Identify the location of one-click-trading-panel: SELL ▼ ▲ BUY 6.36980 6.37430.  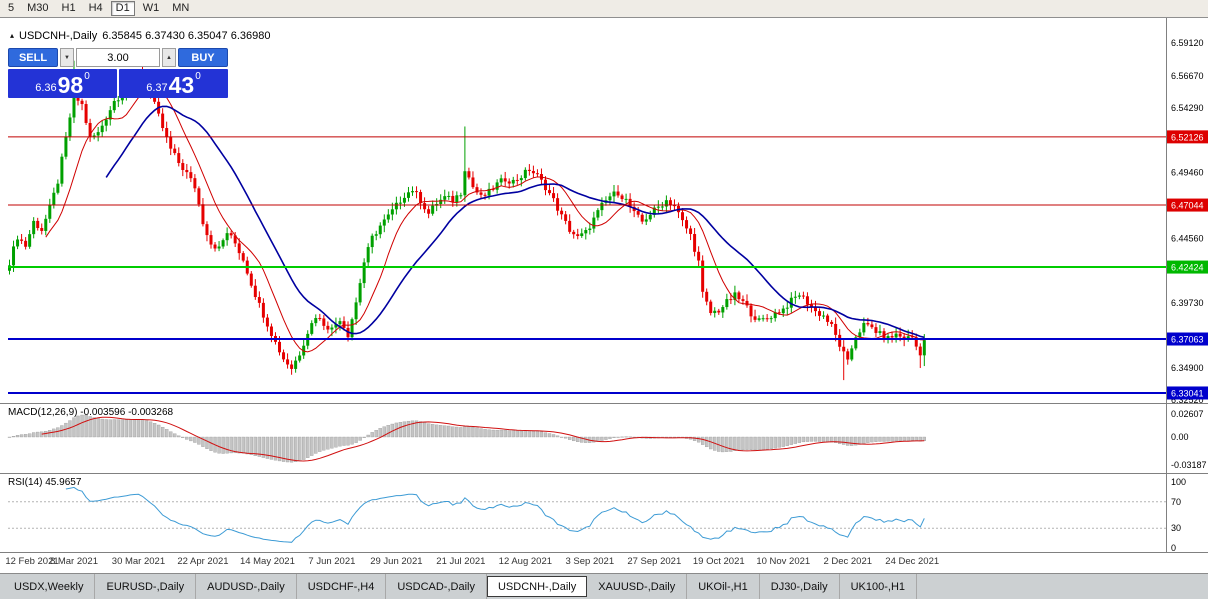
(118, 73).